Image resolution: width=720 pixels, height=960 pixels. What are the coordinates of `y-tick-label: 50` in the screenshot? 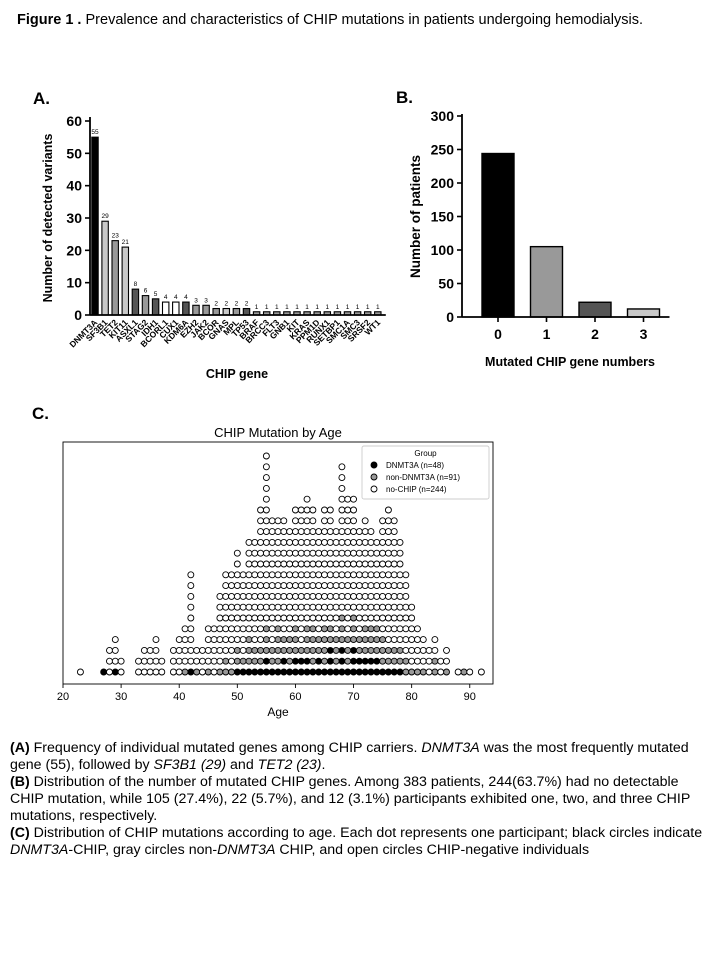 It's located at (446, 284).